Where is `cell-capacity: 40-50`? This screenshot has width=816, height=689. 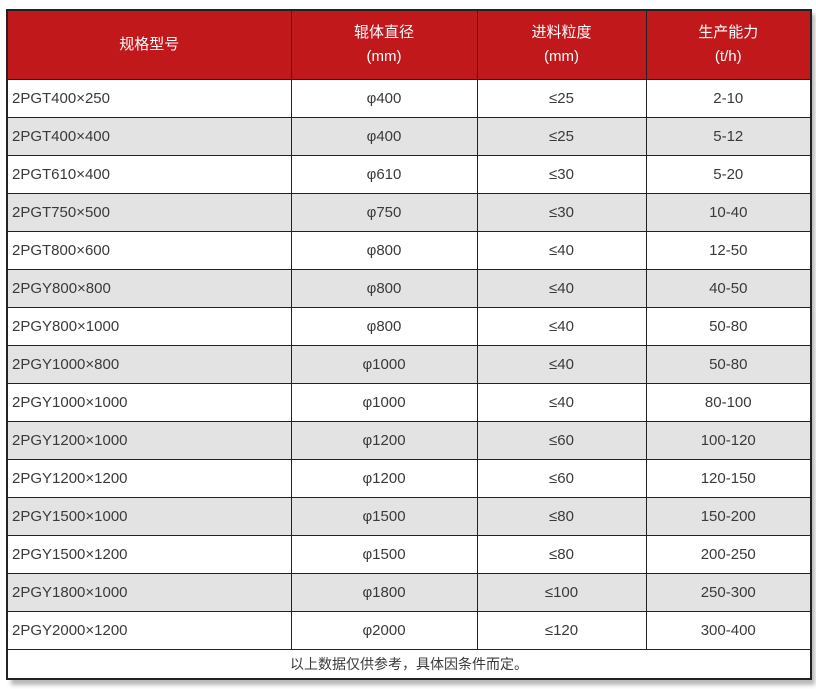 cell-capacity: 40-50 is located at coordinates (728, 288).